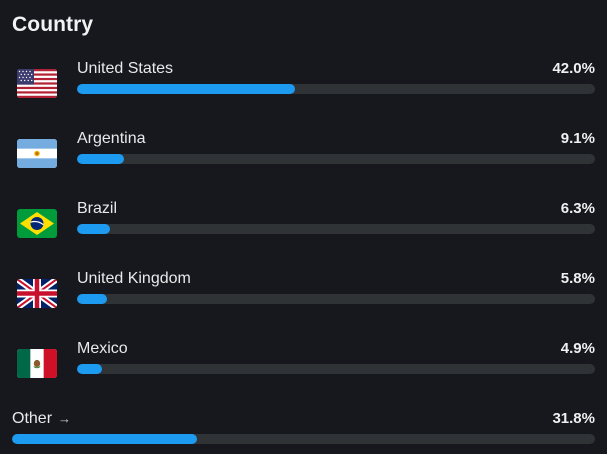 The height and width of the screenshot is (454, 607). I want to click on country-percent: 9.1%, so click(577, 138).